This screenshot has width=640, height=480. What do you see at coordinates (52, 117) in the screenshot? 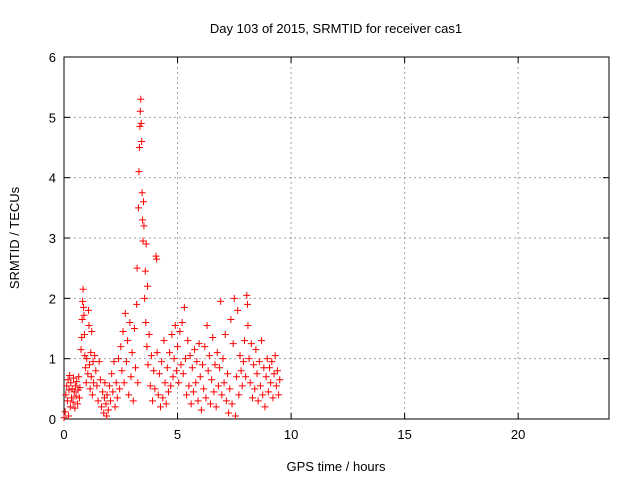
I see `y-tick-label: 5` at bounding box center [52, 117].